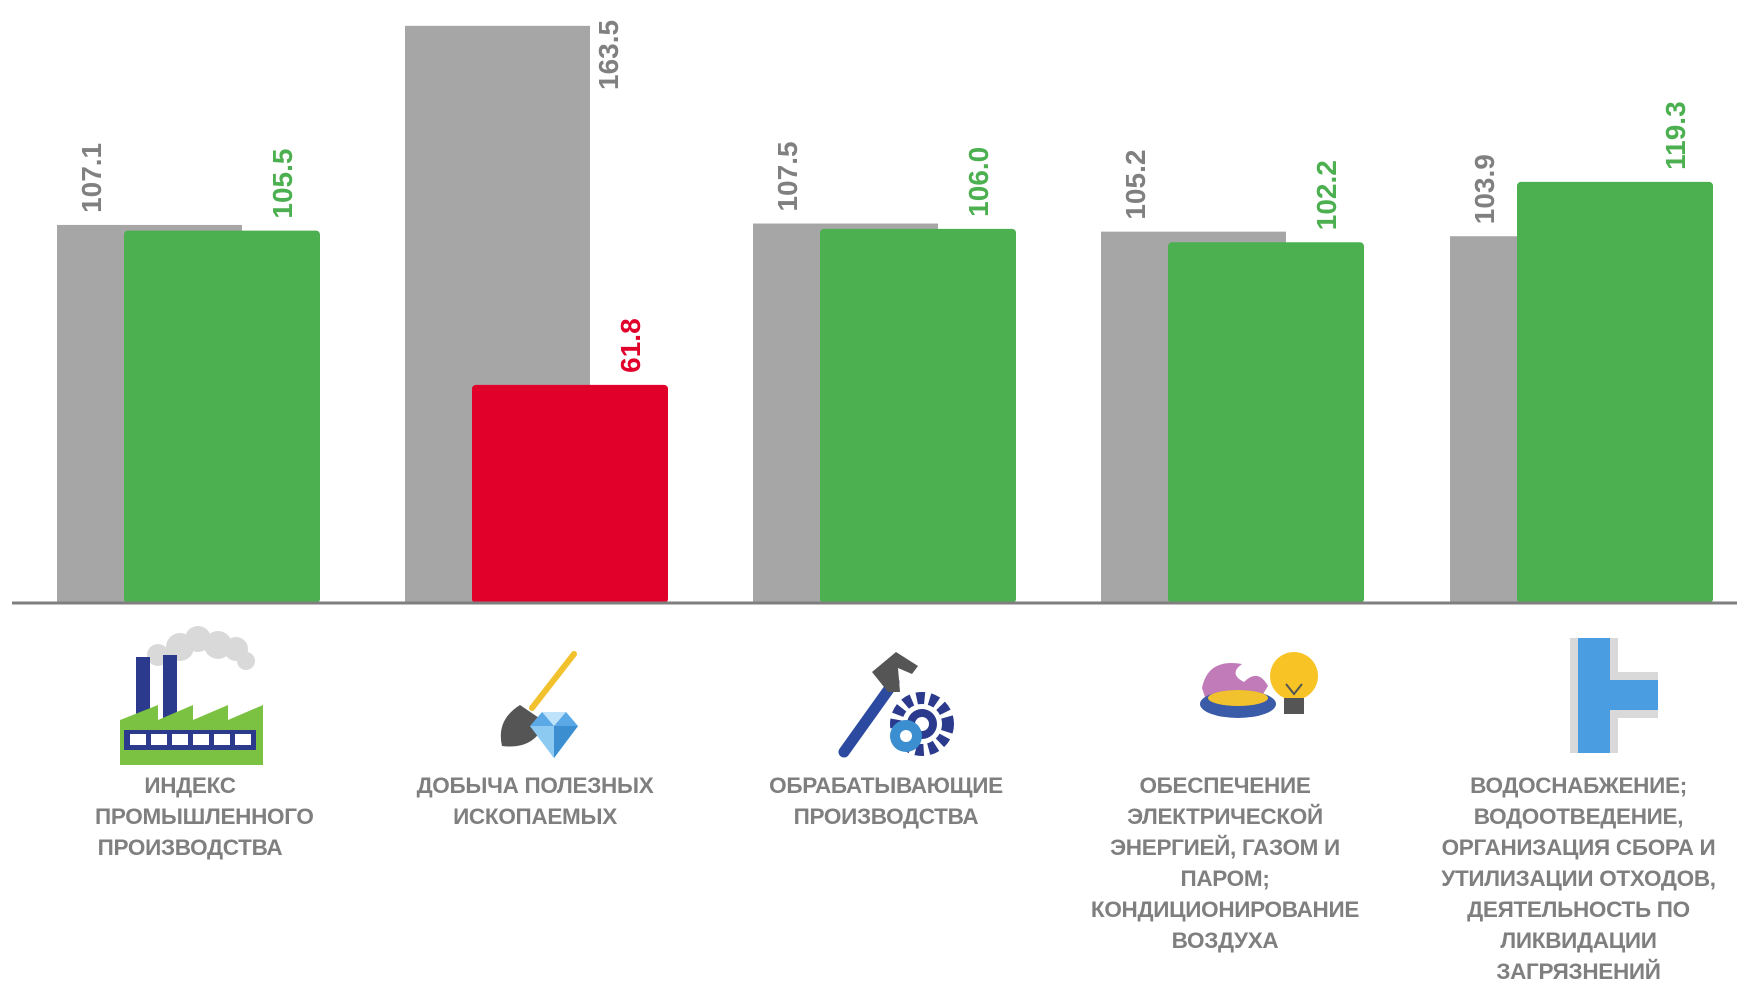 The image size is (1737, 987). What do you see at coordinates (204, 816) in the screenshot?
I see `category-label-0: ИНДЕКС ПРОМЫШЛЕННОГО ПРОИЗВОДСТВА` at bounding box center [204, 816].